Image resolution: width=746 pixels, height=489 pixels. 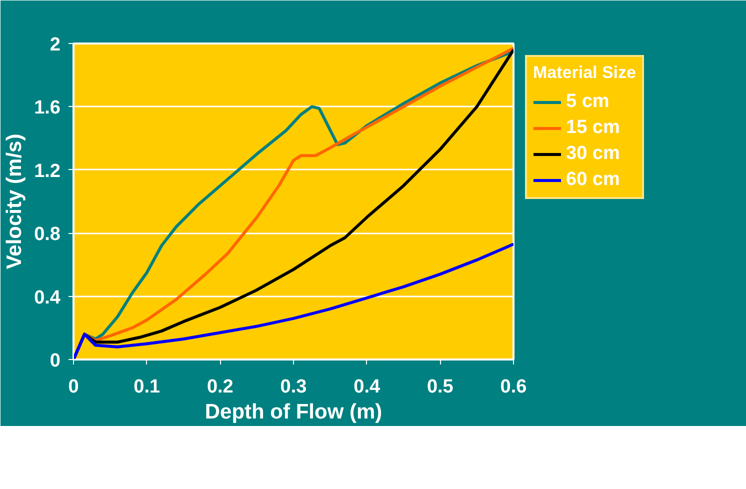 What do you see at coordinates (55, 45) in the screenshot?
I see `y-tick-label: 2` at bounding box center [55, 45].